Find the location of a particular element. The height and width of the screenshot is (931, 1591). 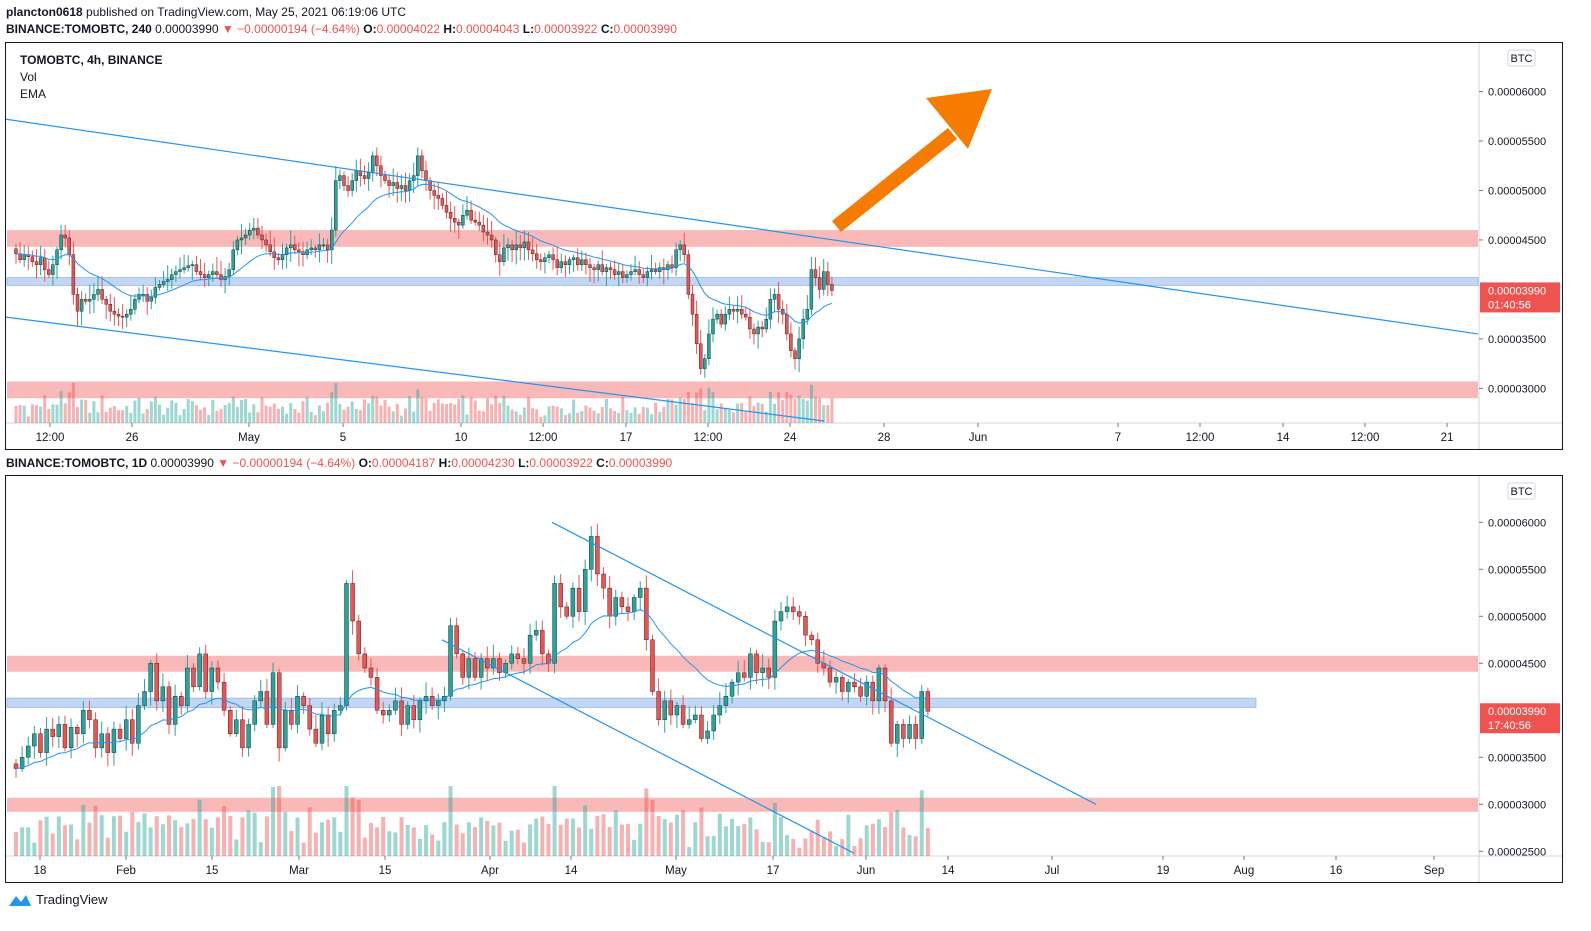

y-tick-label: 0.00005000 is located at coordinates (1517, 617).